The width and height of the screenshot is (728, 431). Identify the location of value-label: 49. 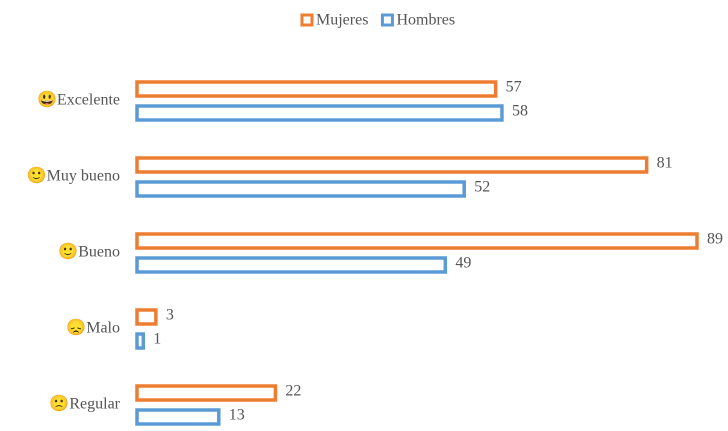
(463, 263).